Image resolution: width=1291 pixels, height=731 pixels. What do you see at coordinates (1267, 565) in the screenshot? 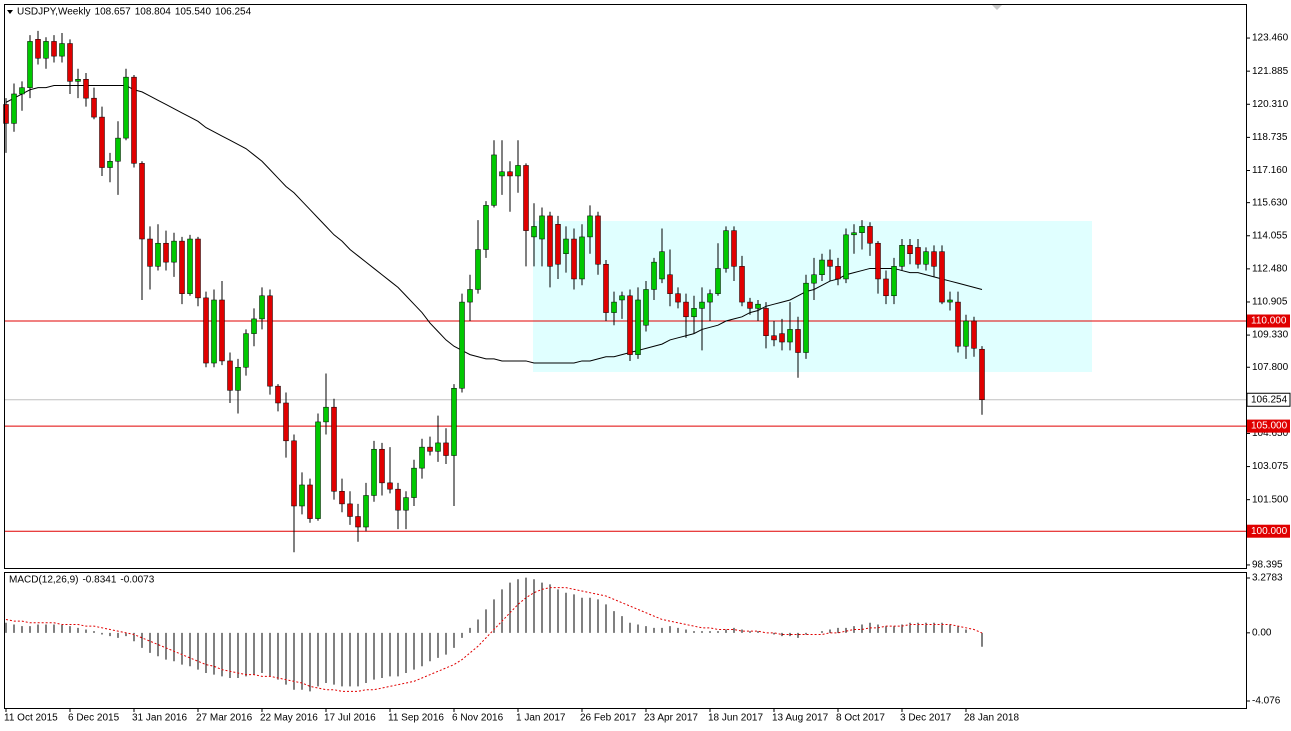
I see `y-tick-label: 98.395` at bounding box center [1267, 565].